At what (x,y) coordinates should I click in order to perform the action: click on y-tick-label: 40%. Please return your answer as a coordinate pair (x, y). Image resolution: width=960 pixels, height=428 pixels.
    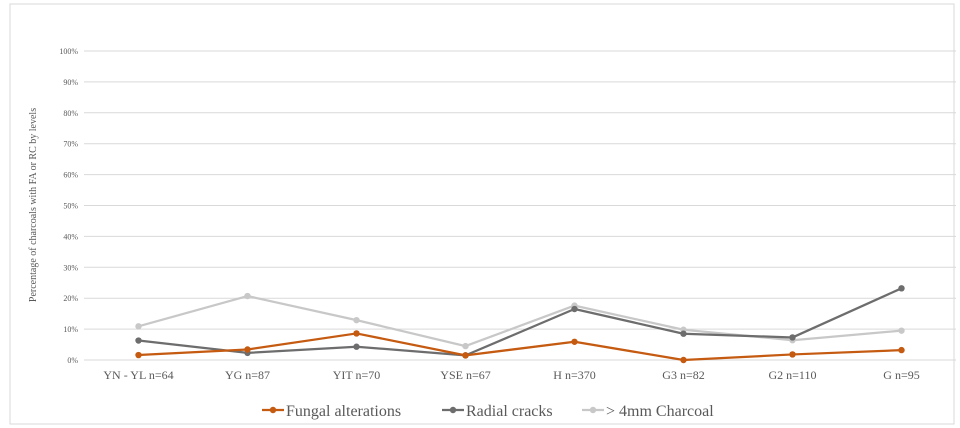
    Looking at the image, I should click on (70, 236).